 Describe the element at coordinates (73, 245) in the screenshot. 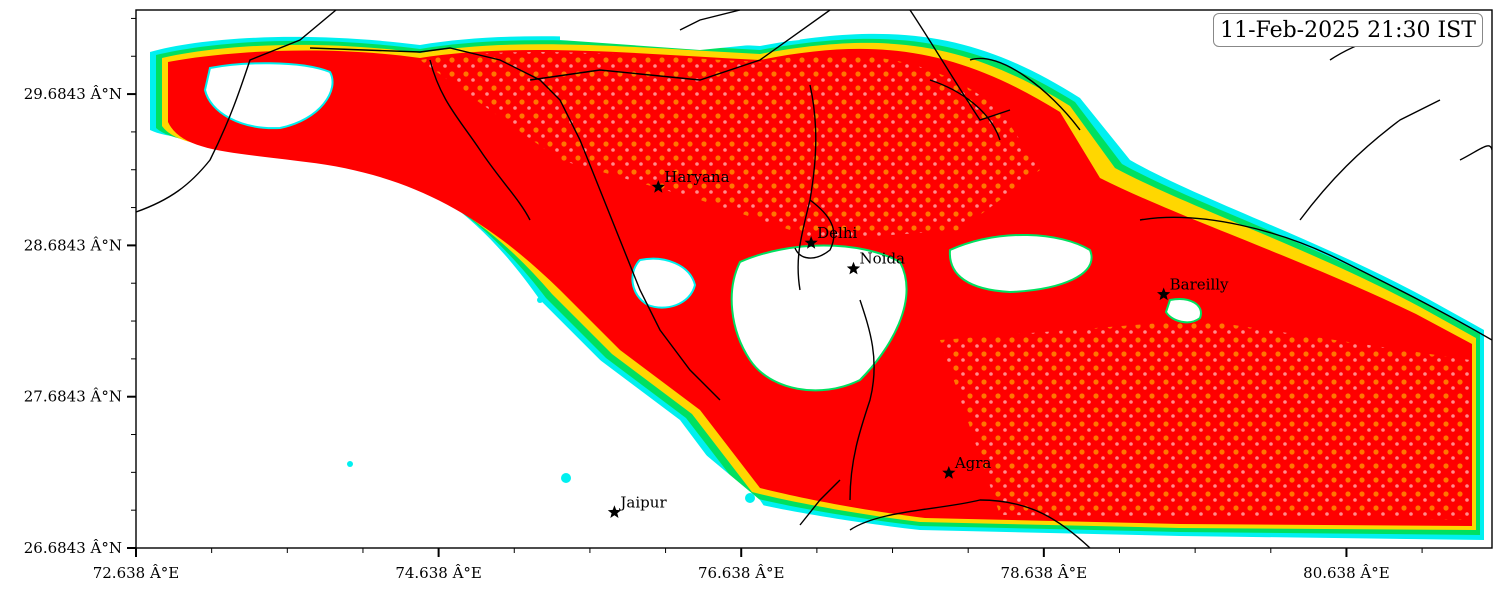

I see `y-tick-label: 28.6843 Â°N` at that location.